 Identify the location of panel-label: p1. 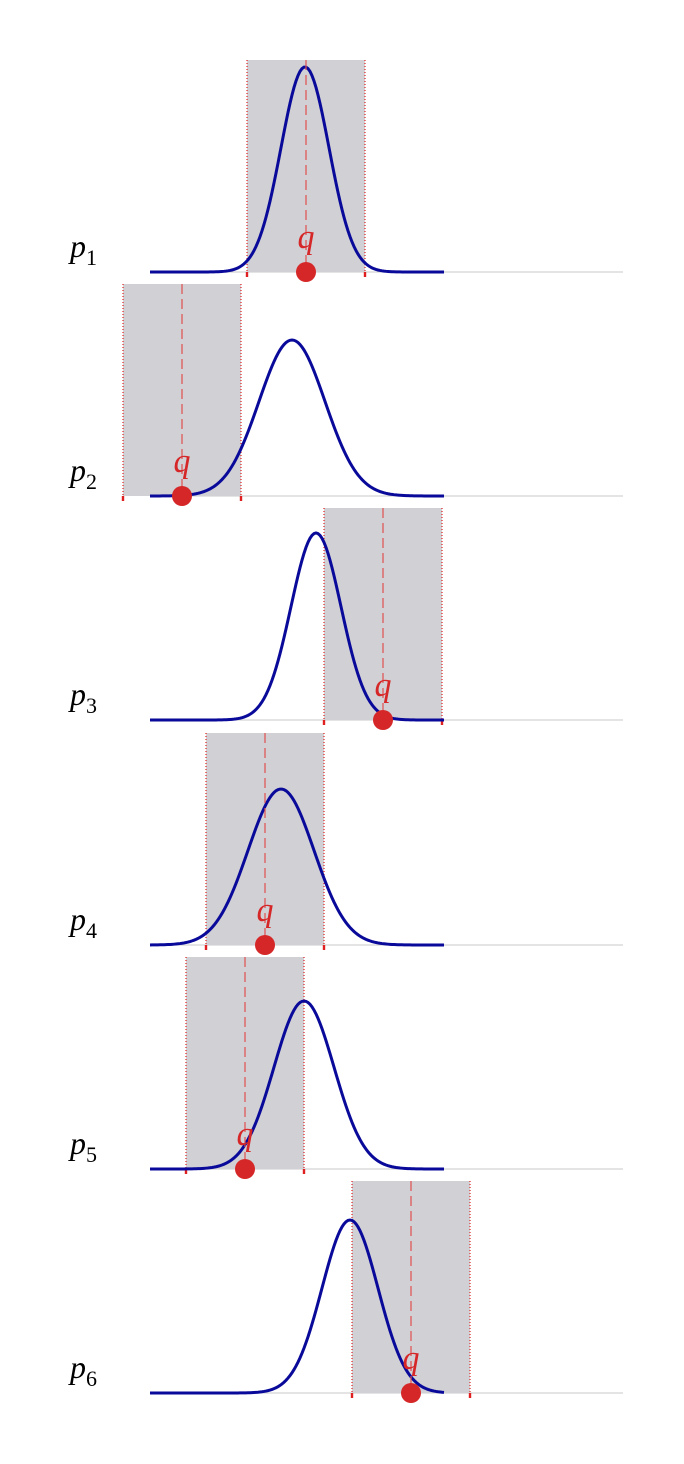
(82, 249).